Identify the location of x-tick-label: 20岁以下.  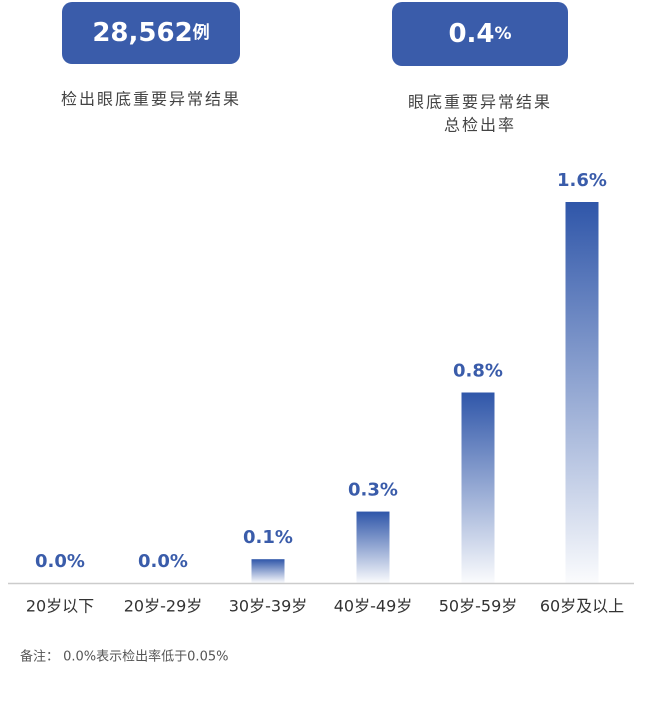
(60, 606).